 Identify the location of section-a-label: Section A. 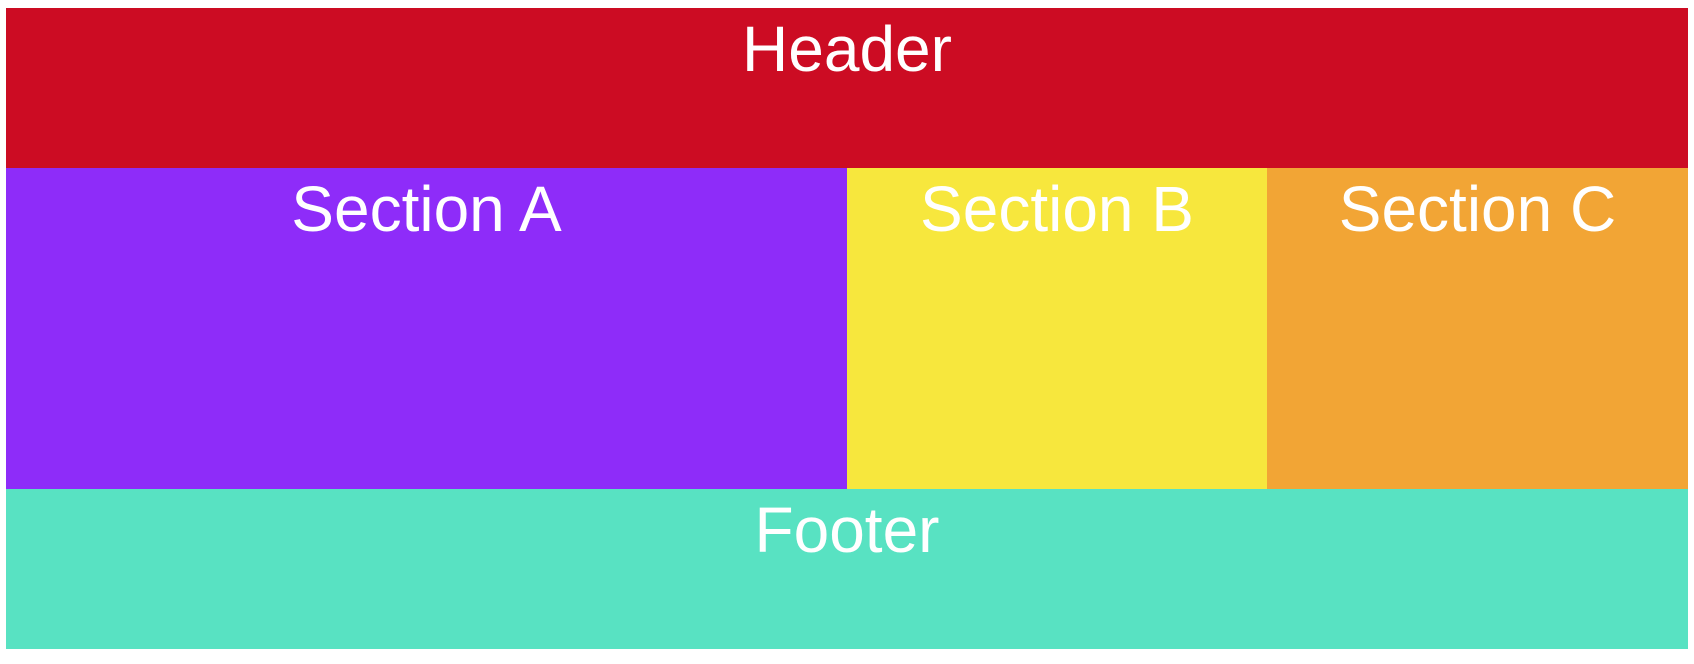
(426, 209).